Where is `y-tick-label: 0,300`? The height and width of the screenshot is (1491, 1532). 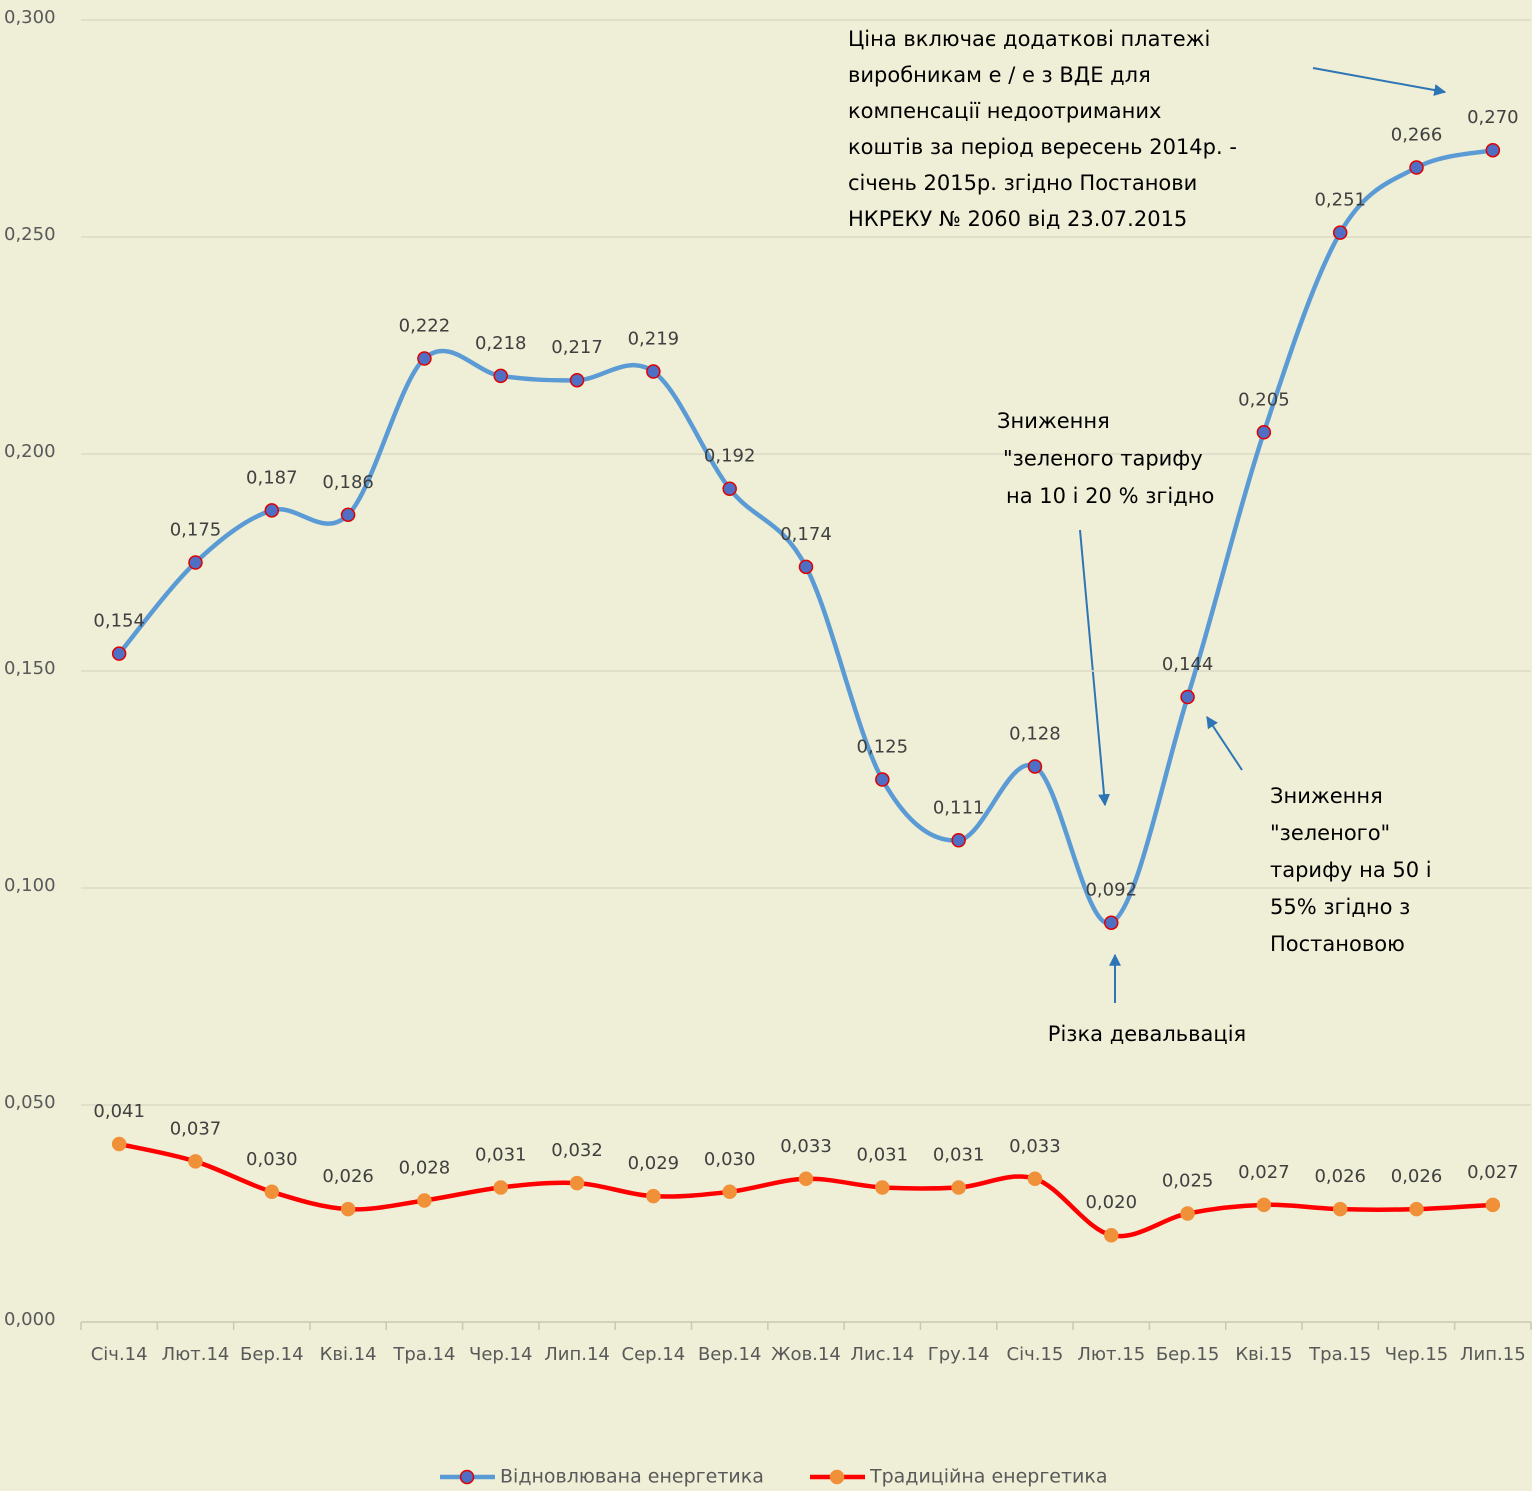
y-tick-label: 0,300 is located at coordinates (30, 17).